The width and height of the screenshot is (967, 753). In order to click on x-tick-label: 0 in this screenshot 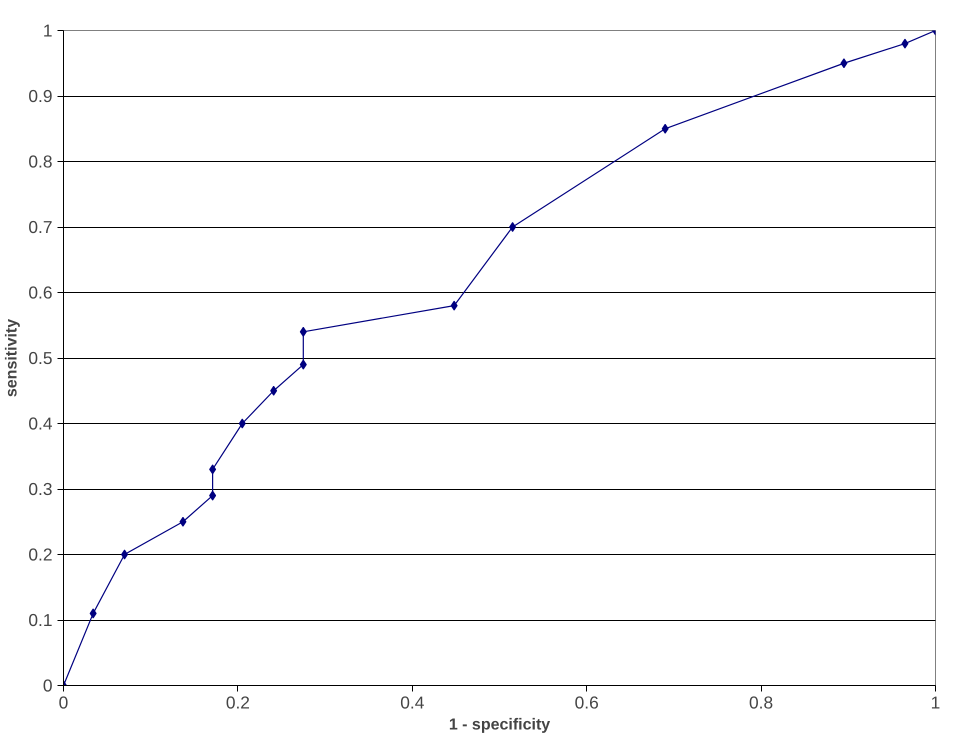, I will do `click(63, 702)`.